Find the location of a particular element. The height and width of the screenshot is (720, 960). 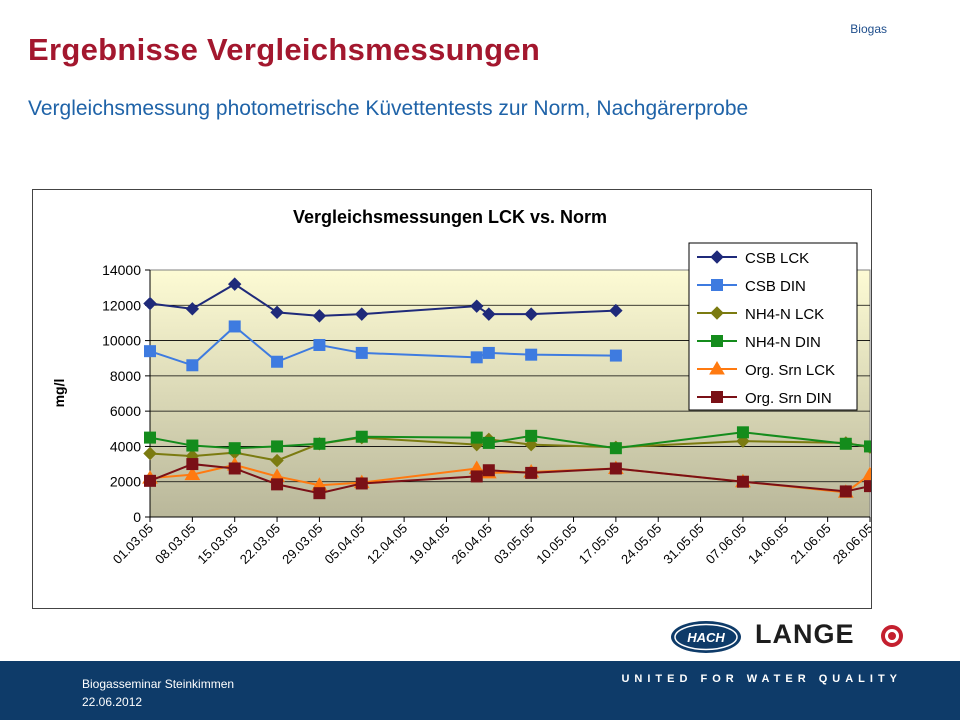

y-tick-label: 6000 is located at coordinates (125, 411).